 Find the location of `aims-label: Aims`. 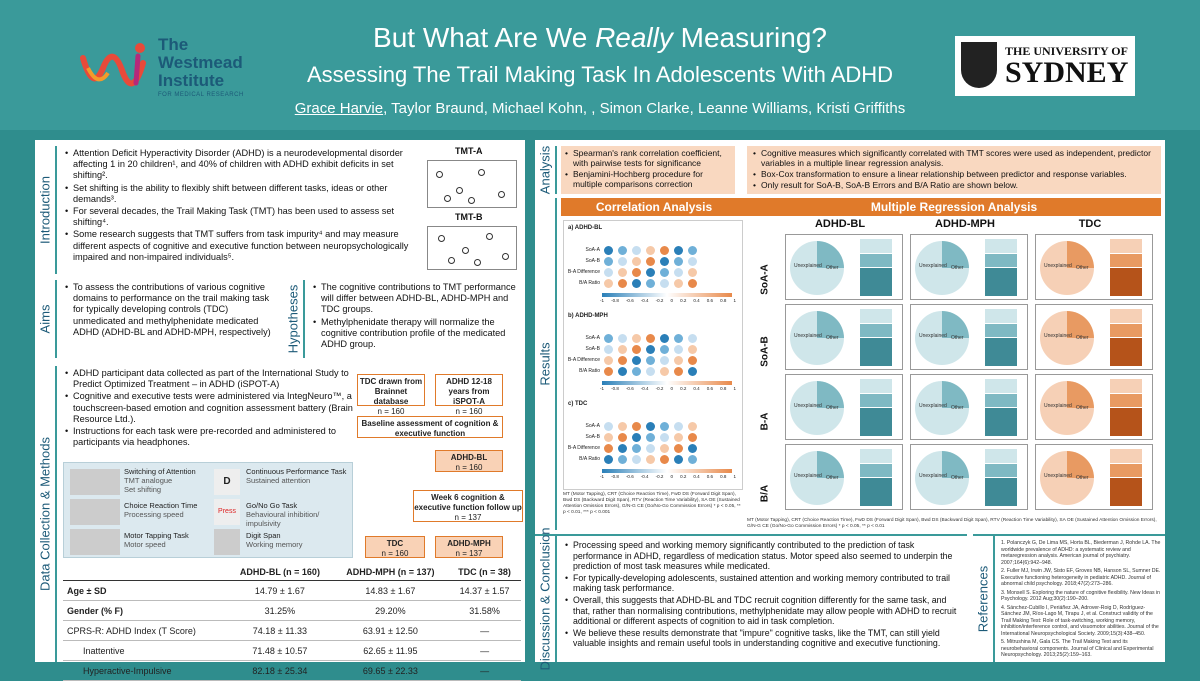

aims-label: Aims is located at coordinates (45, 319).